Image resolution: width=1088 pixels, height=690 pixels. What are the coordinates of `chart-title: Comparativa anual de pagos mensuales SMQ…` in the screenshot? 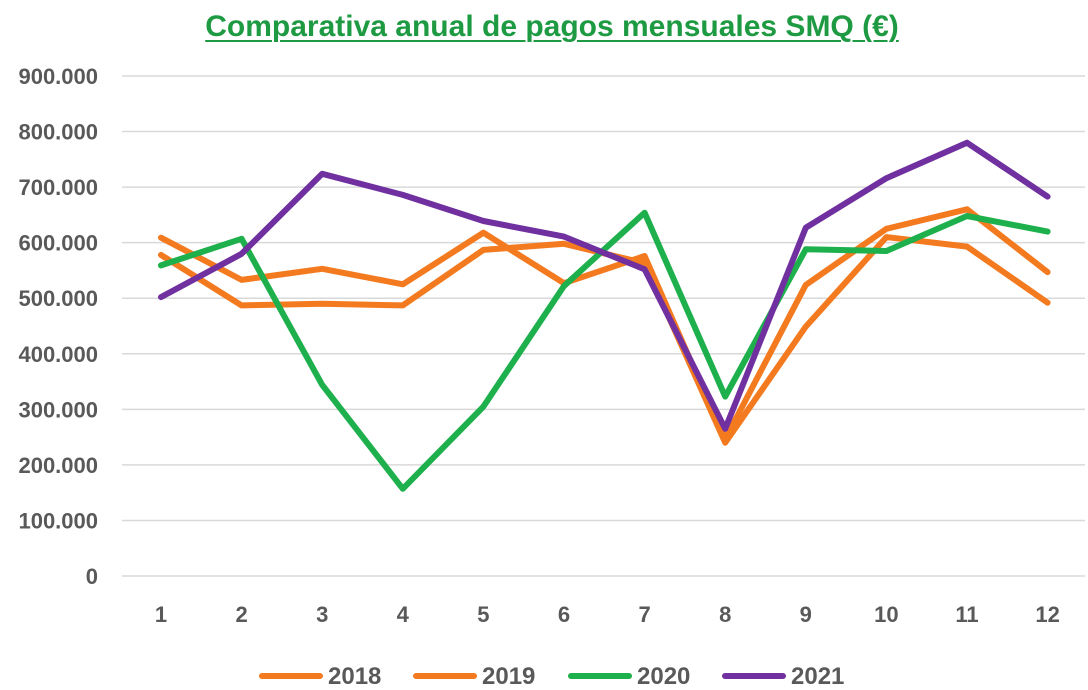 It's located at (552, 26).